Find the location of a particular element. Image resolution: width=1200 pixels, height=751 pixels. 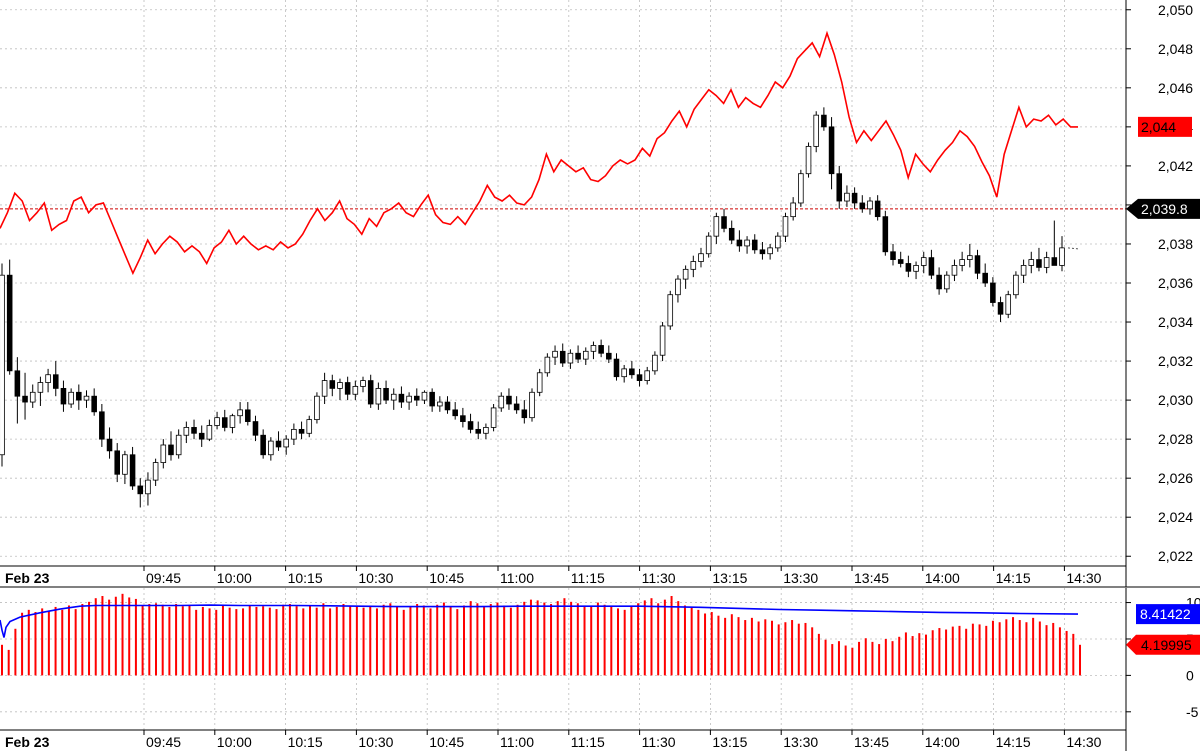

price-y-tick-label: 2,038 is located at coordinates (1175, 244).